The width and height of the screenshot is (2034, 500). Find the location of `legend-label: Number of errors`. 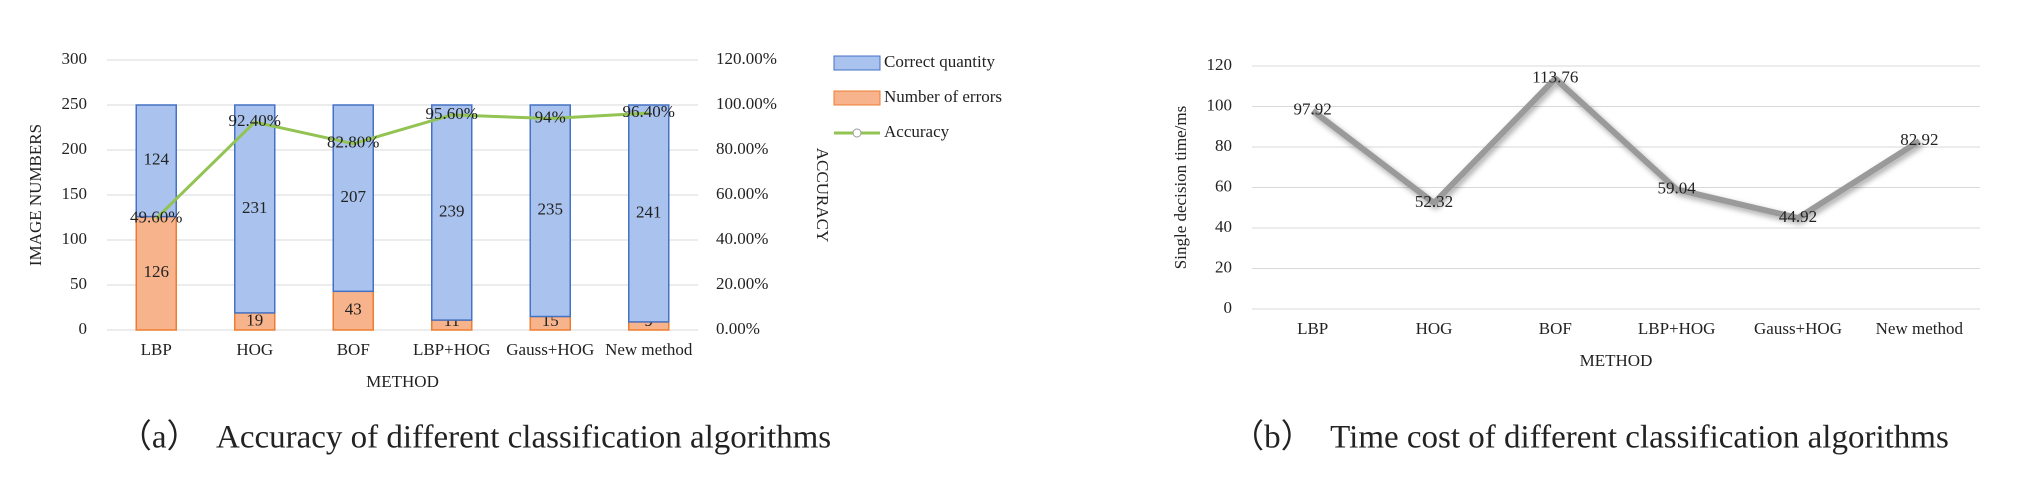

legend-label: Number of errors is located at coordinates (943, 96).